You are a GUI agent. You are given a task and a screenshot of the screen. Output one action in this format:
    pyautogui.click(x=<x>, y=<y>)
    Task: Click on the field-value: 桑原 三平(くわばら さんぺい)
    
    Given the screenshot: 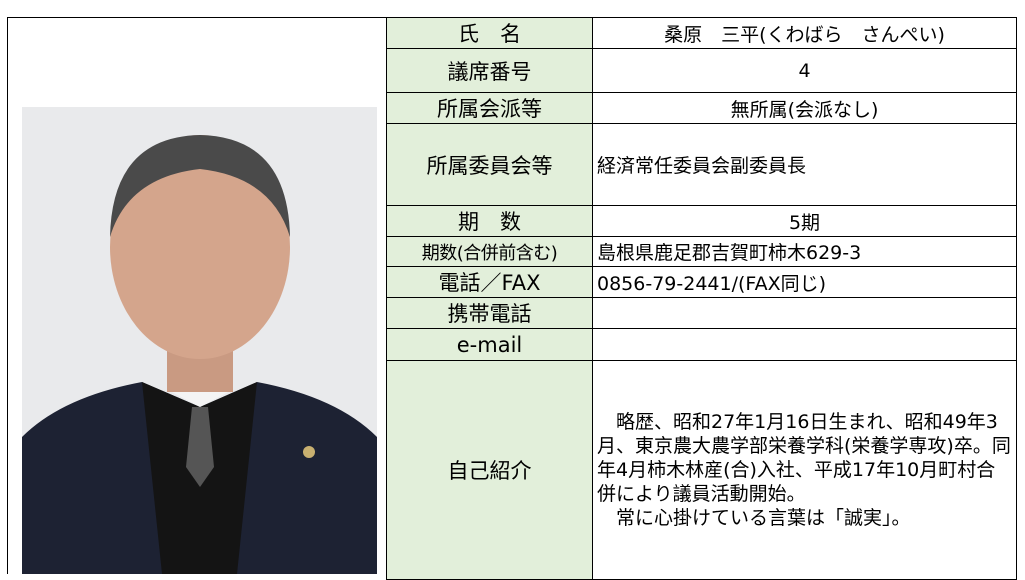 What is the action you would take?
    pyautogui.click(x=804, y=33)
    